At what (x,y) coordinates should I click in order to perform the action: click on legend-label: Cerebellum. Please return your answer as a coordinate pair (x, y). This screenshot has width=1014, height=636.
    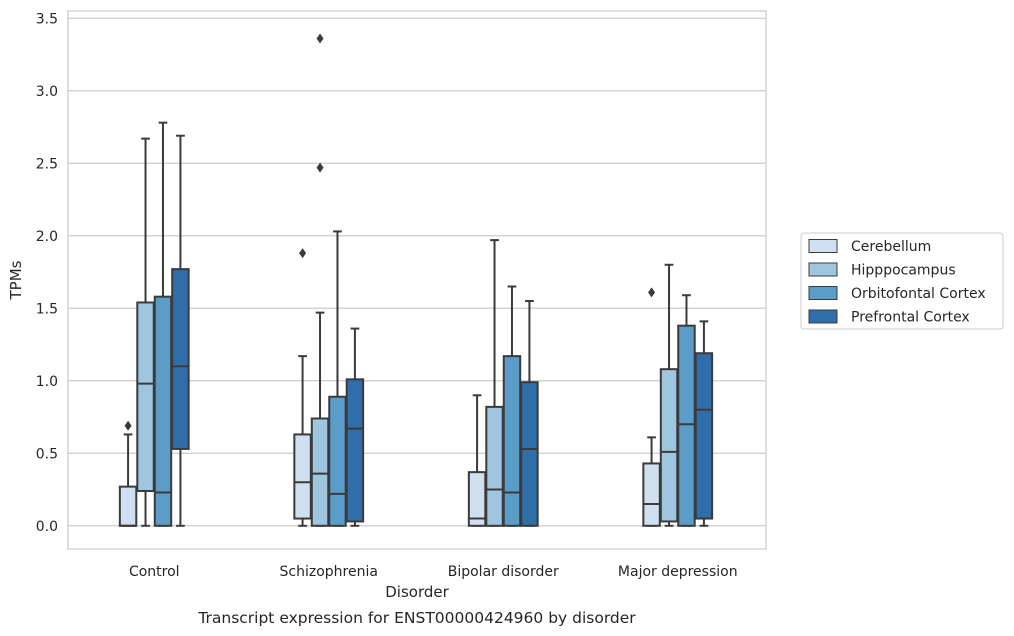
    Looking at the image, I should click on (891, 247).